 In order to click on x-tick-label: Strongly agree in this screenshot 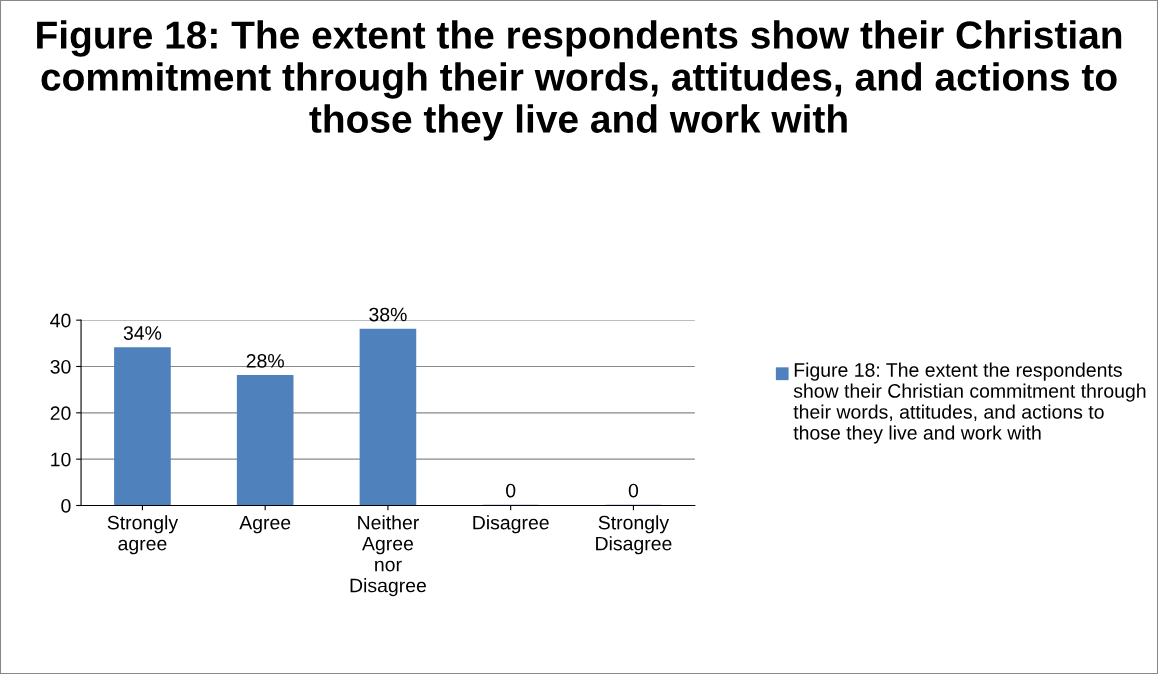, I will do `click(143, 535)`.